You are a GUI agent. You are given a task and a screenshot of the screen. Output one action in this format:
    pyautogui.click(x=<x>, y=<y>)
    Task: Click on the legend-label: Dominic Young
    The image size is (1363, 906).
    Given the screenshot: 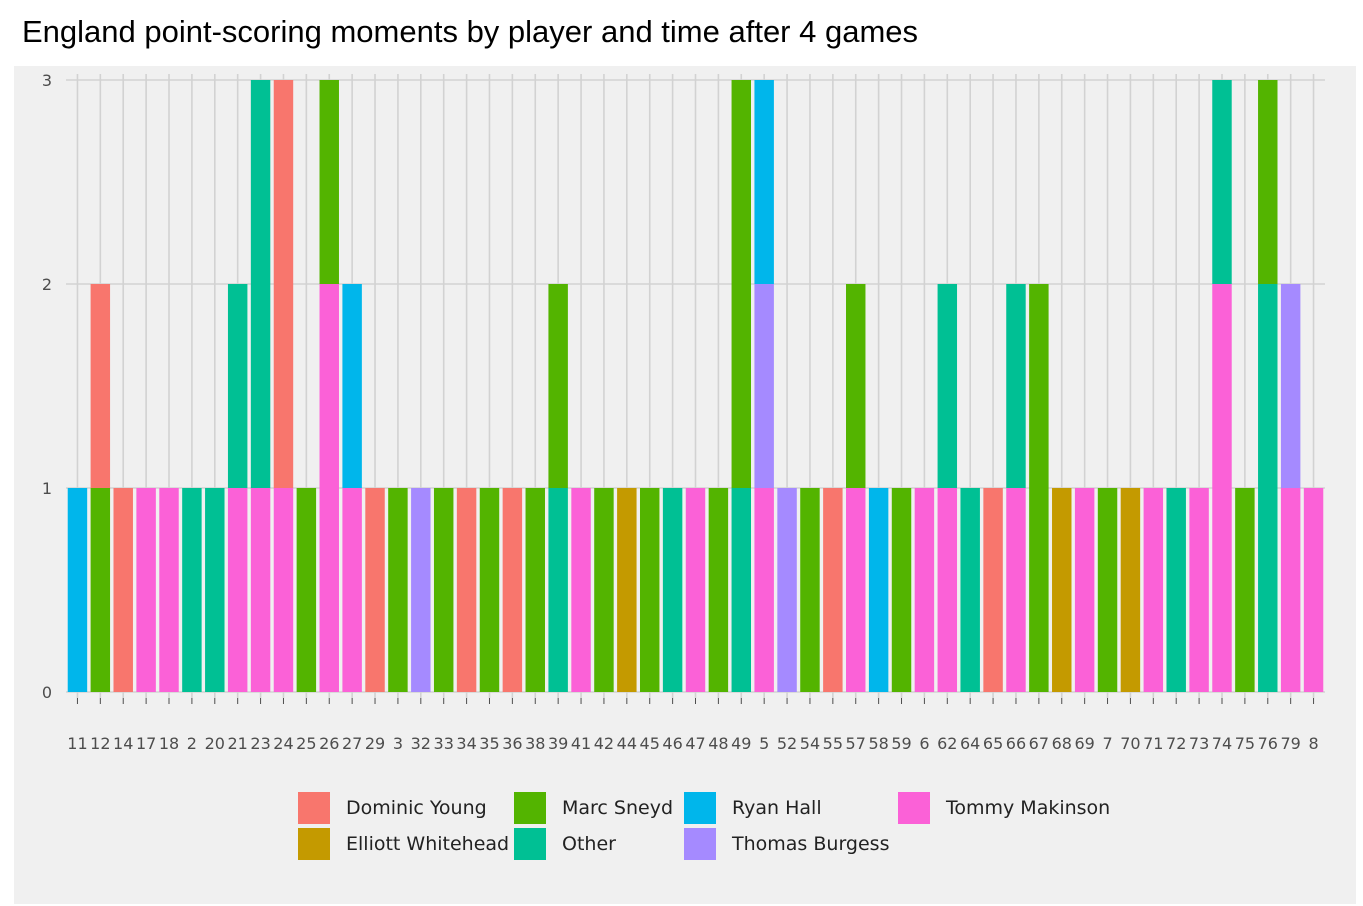 What is the action you would take?
    pyautogui.click(x=416, y=808)
    